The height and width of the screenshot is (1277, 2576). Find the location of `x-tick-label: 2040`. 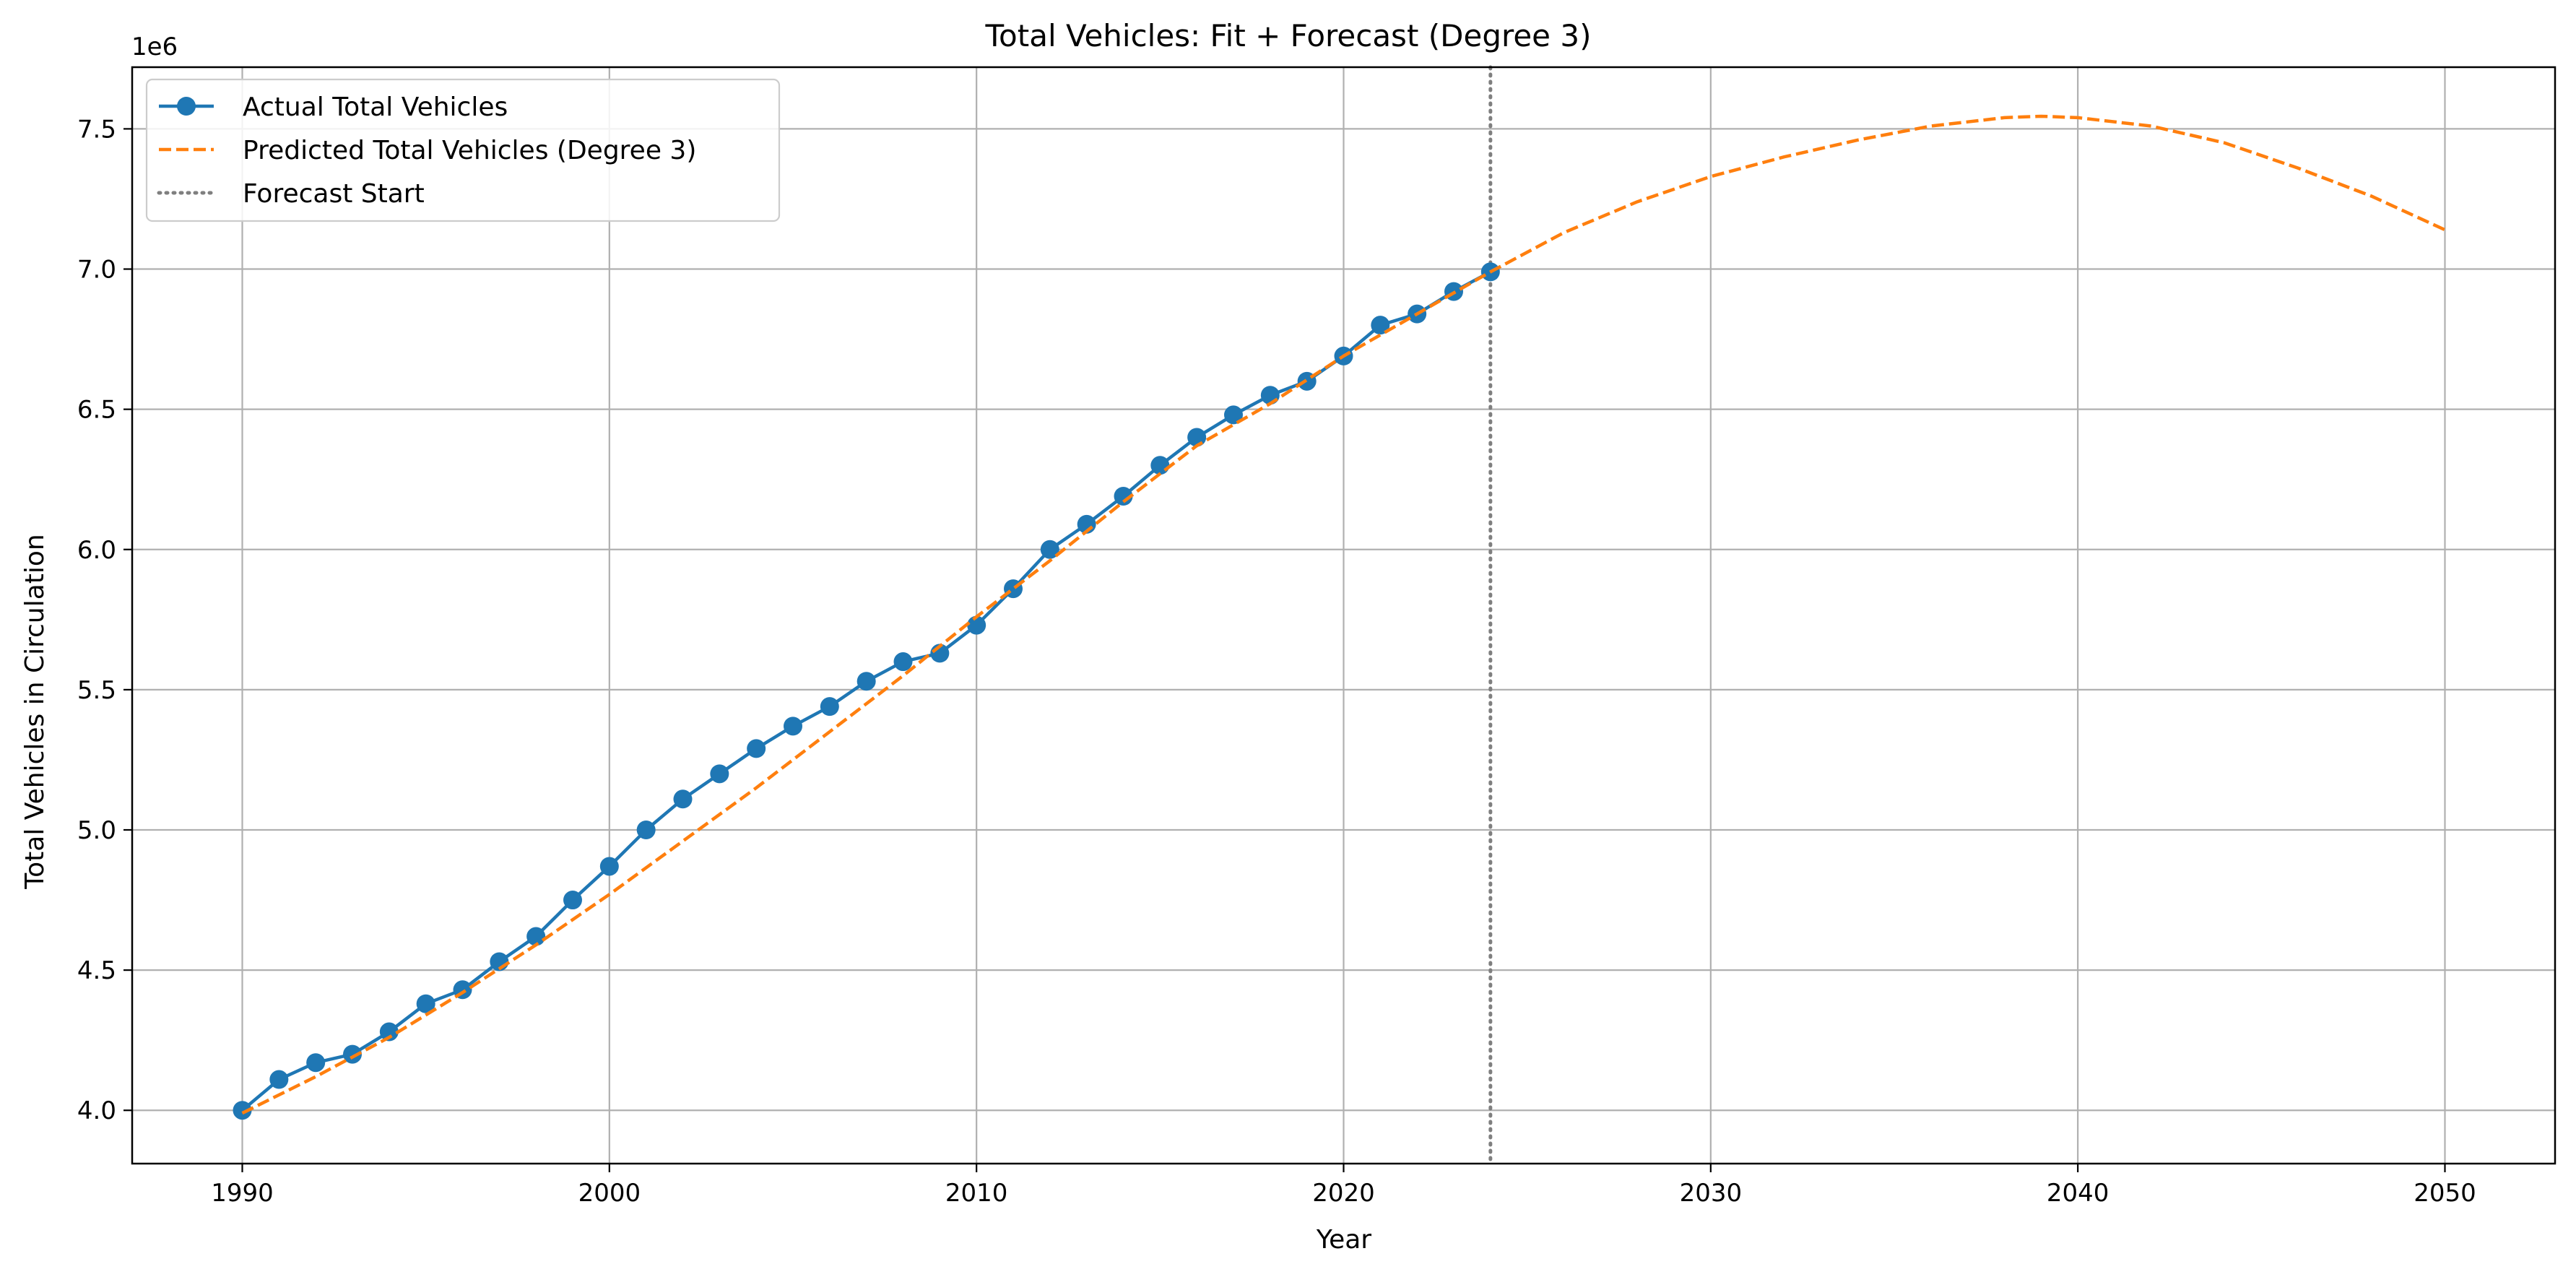

x-tick-label: 2040 is located at coordinates (2078, 1193).